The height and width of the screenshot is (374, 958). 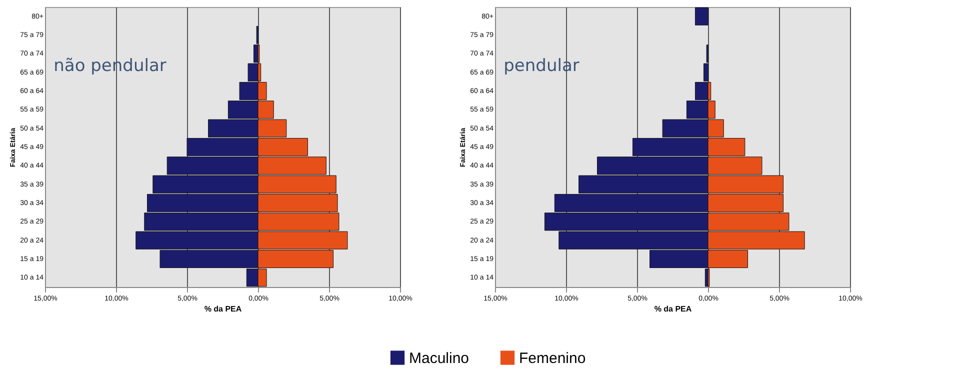 I want to click on legend-label: Femenino, so click(x=552, y=358).